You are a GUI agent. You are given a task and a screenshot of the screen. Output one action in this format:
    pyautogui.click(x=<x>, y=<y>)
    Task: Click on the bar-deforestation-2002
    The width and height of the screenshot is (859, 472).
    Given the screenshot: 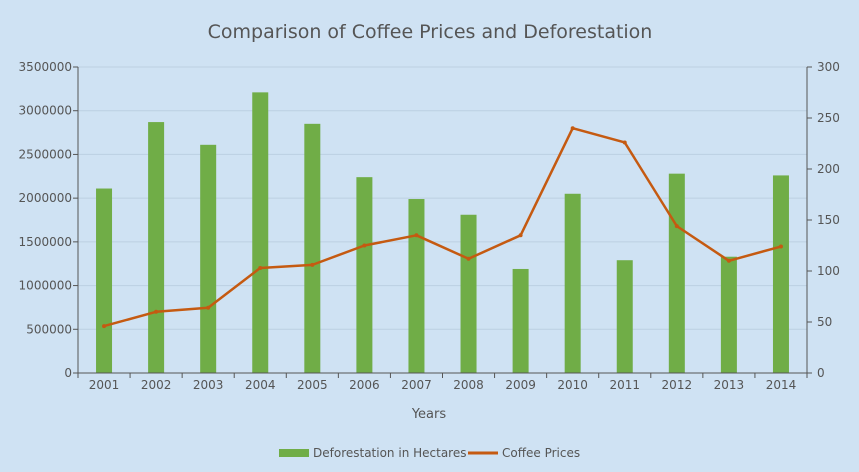 What is the action you would take?
    pyautogui.click(x=156, y=247)
    